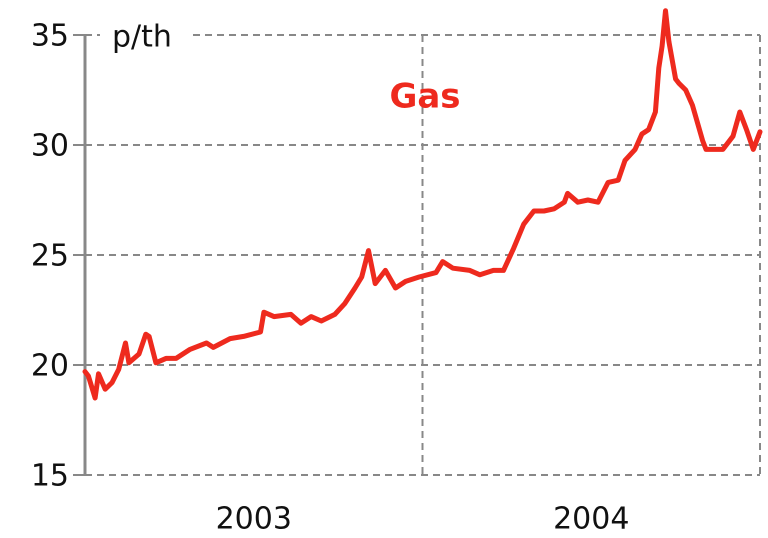 The height and width of the screenshot is (538, 768). Describe the element at coordinates (50, 256) in the screenshot. I see `y-tick-label: 25` at that location.